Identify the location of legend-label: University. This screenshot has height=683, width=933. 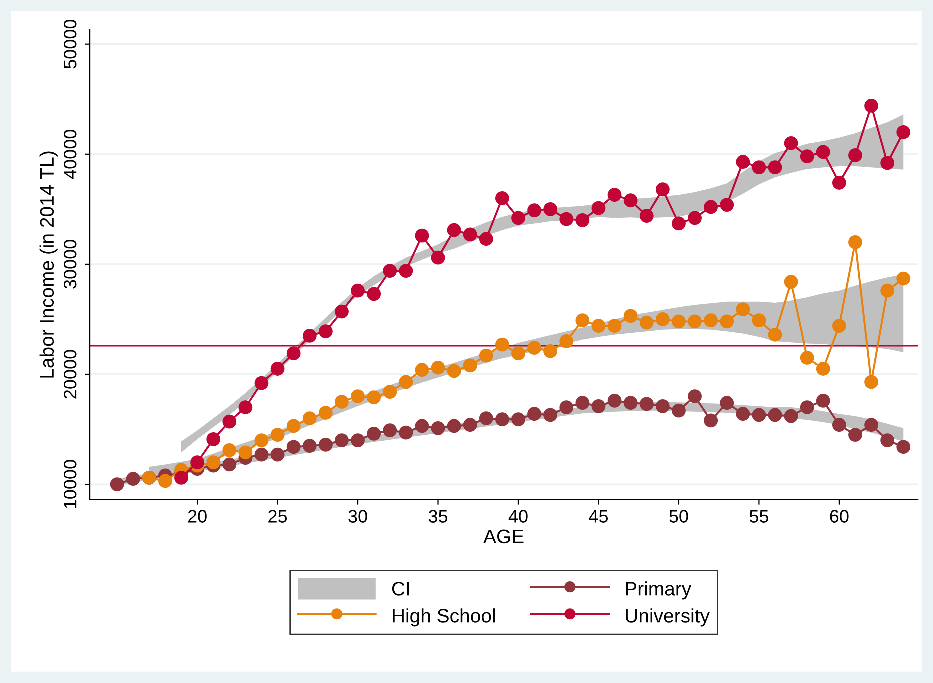
(668, 617).